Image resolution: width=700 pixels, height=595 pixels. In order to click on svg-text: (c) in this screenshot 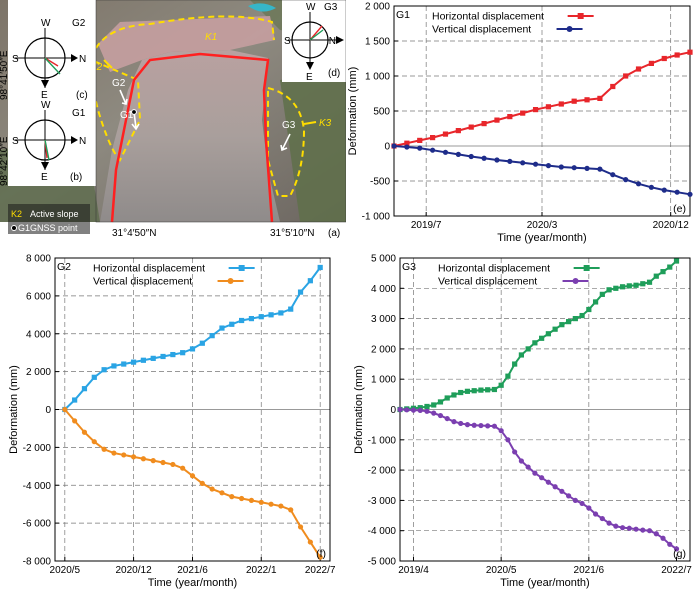, I will do `click(82, 95)`.